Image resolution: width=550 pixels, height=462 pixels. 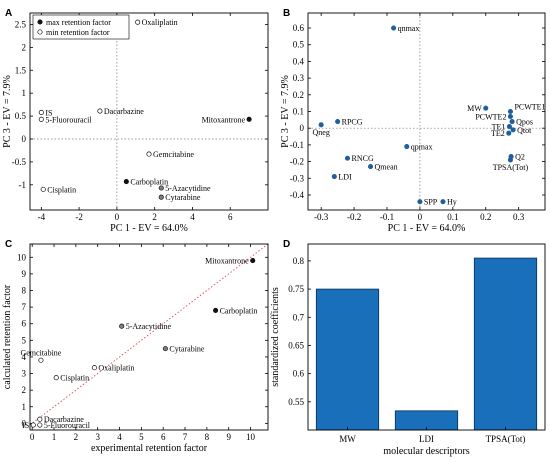 I want to click on point-label-cisplatin: Cisplatin, so click(x=61, y=189).